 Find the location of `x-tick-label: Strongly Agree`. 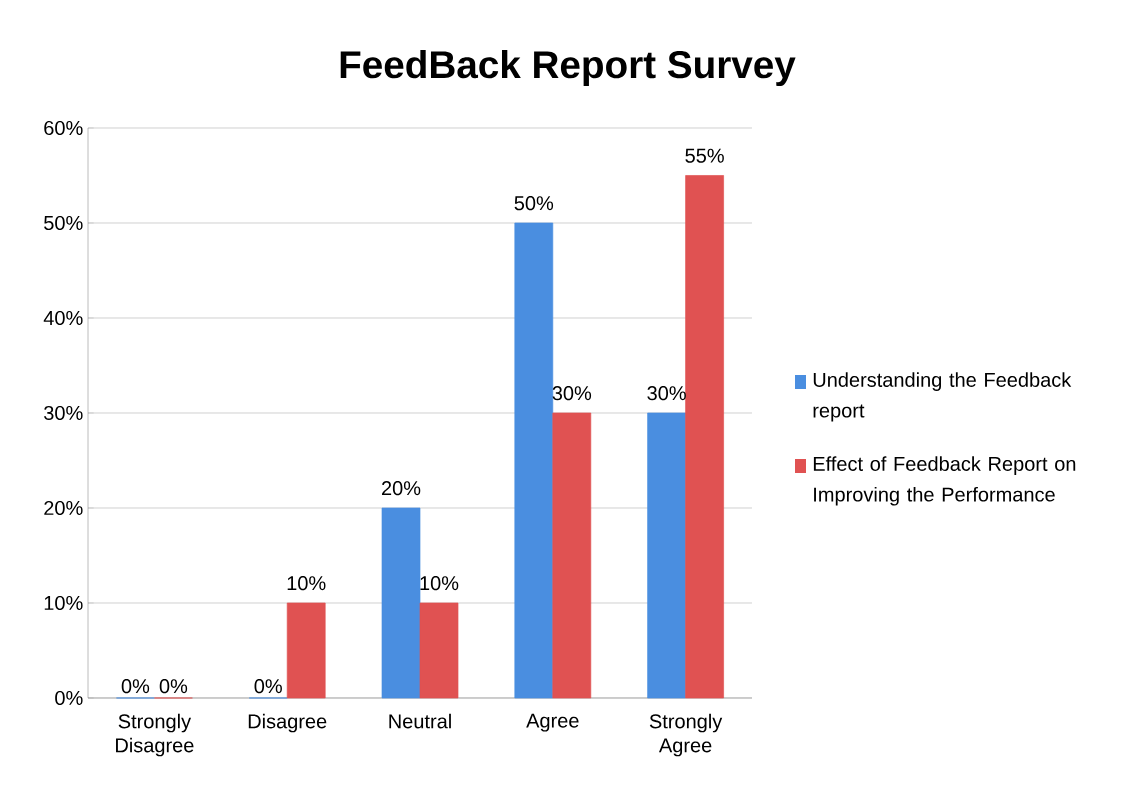

x-tick-label: Strongly Agree is located at coordinates (686, 735).